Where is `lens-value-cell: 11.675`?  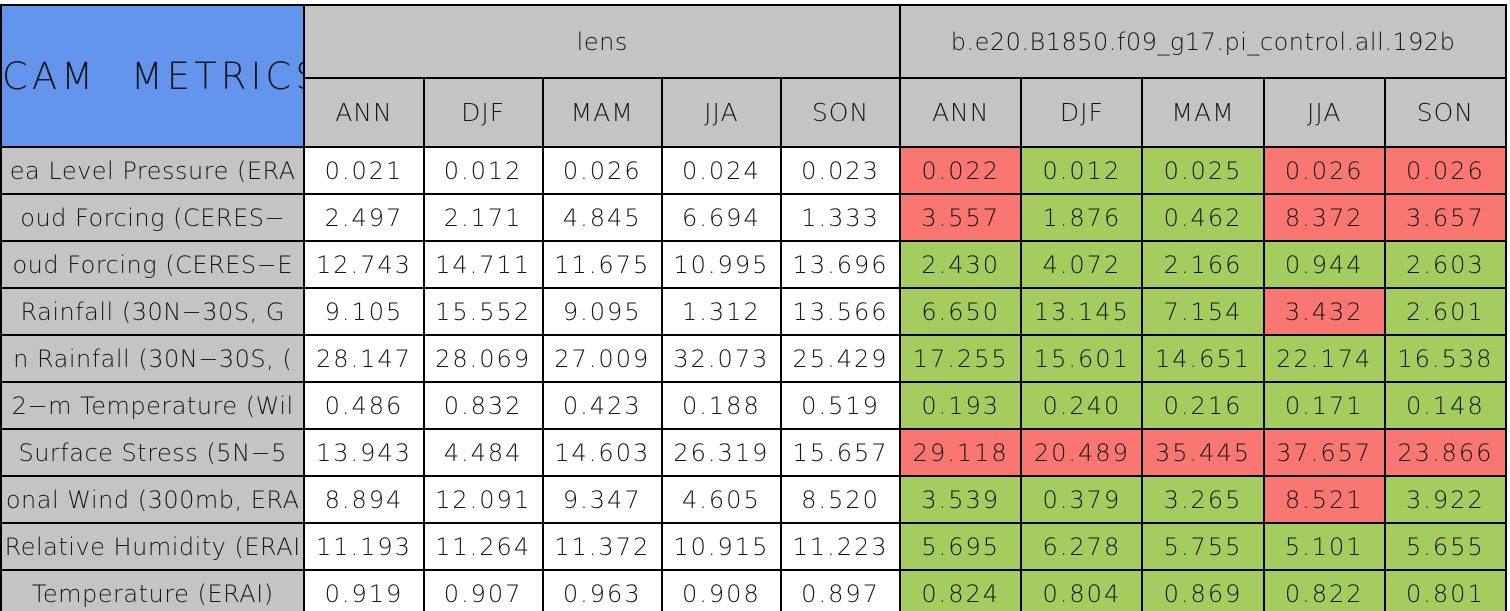 lens-value-cell: 11.675 is located at coordinates (602, 264).